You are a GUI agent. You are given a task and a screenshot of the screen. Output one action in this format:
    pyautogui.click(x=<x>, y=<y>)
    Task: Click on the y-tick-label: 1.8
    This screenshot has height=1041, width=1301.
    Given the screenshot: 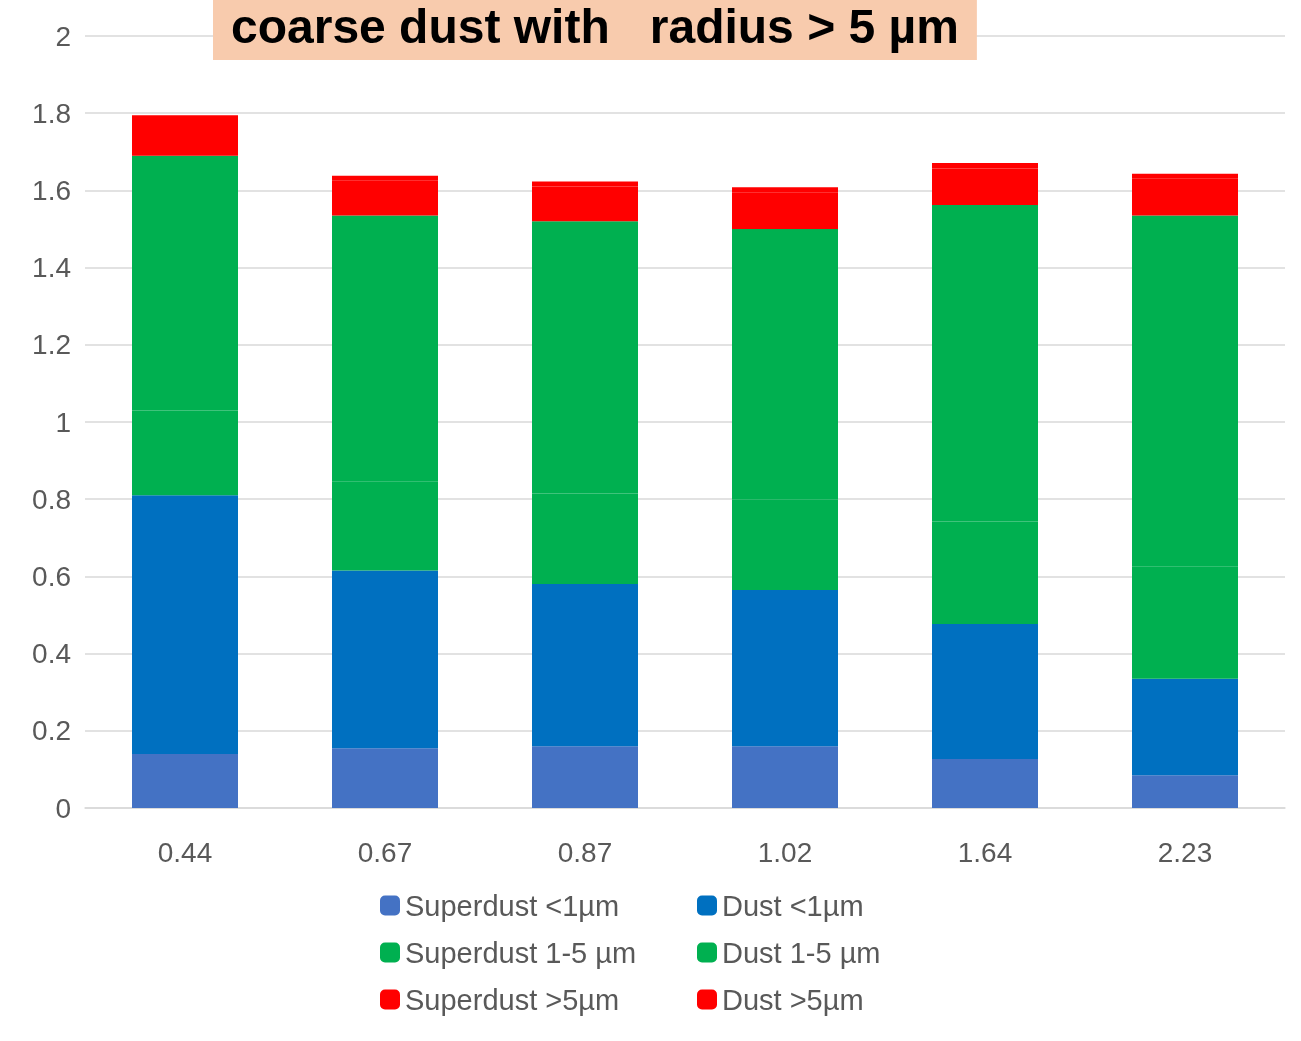 What is the action you would take?
    pyautogui.click(x=51, y=113)
    